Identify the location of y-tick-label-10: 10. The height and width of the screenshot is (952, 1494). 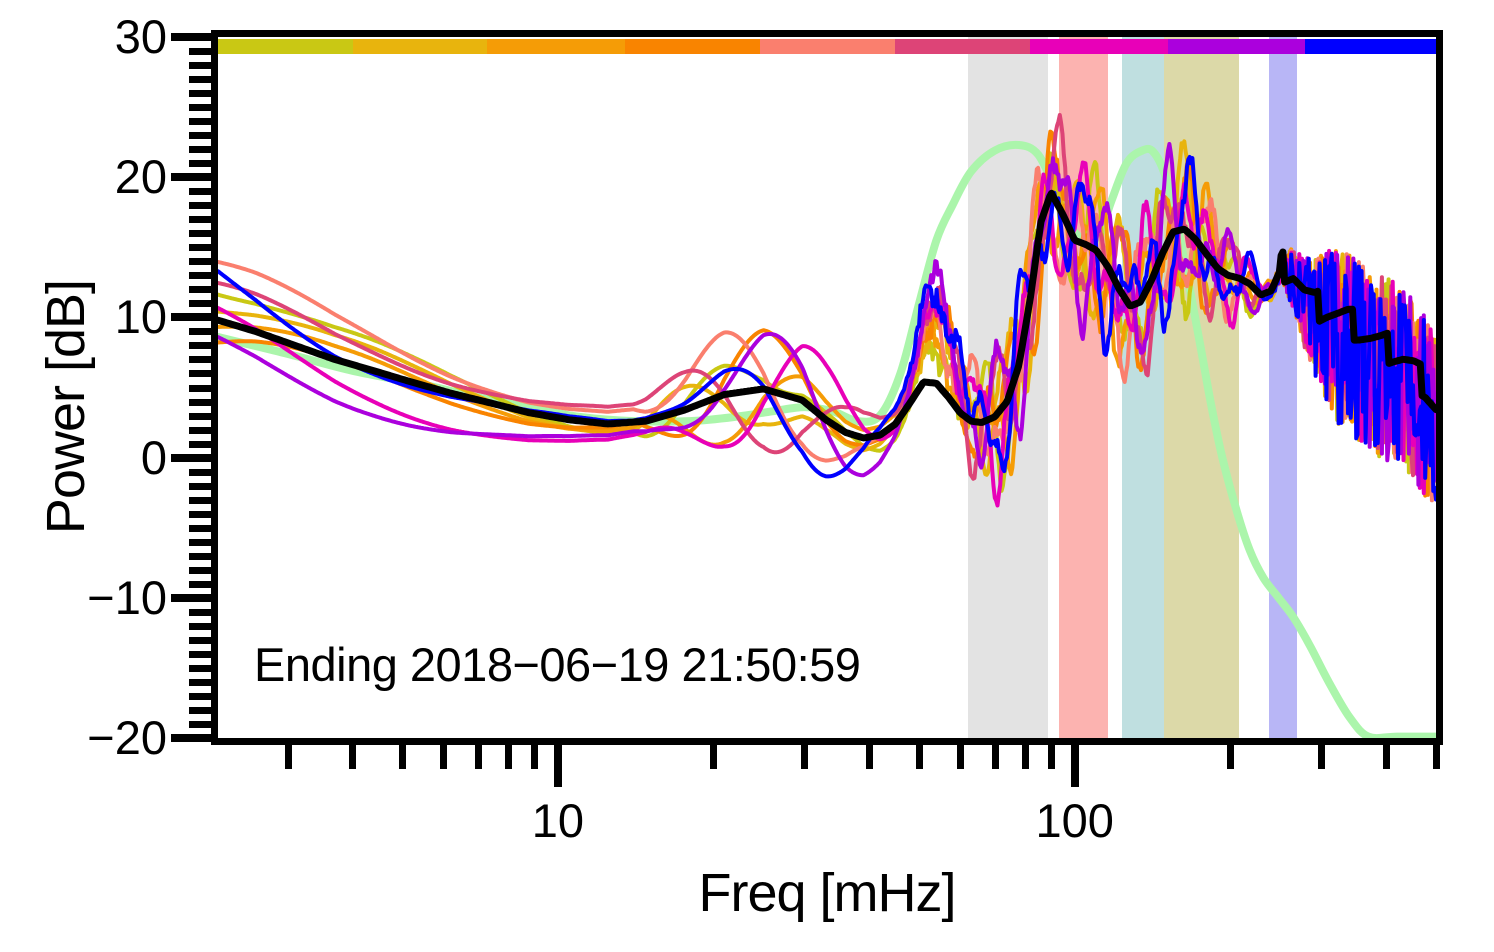
(140, 317).